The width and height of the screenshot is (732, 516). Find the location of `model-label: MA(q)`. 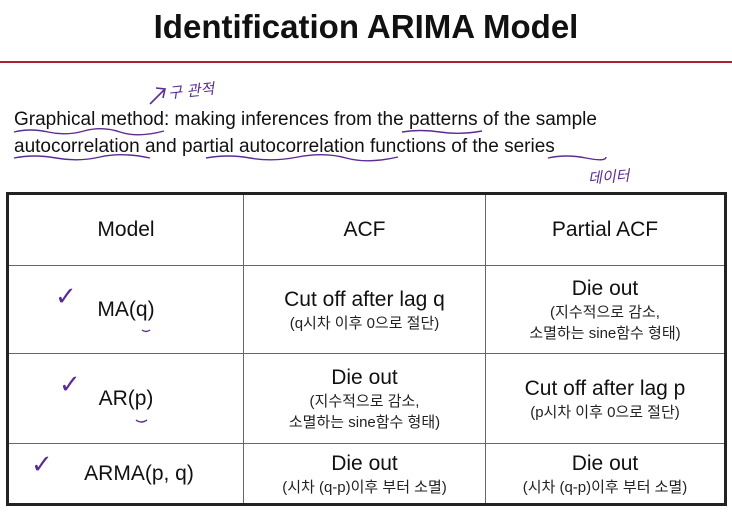

model-label: MA(q) is located at coordinates (126, 309).